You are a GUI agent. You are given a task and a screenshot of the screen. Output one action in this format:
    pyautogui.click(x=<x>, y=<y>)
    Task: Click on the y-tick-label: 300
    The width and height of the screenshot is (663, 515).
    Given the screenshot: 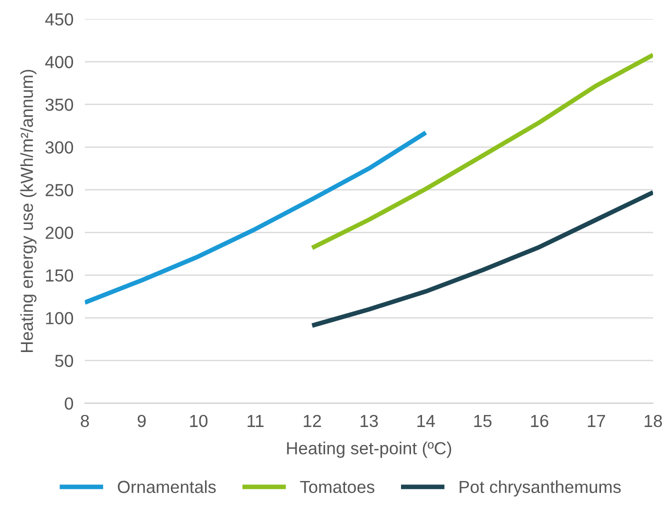 What is the action you would take?
    pyautogui.click(x=59, y=147)
    